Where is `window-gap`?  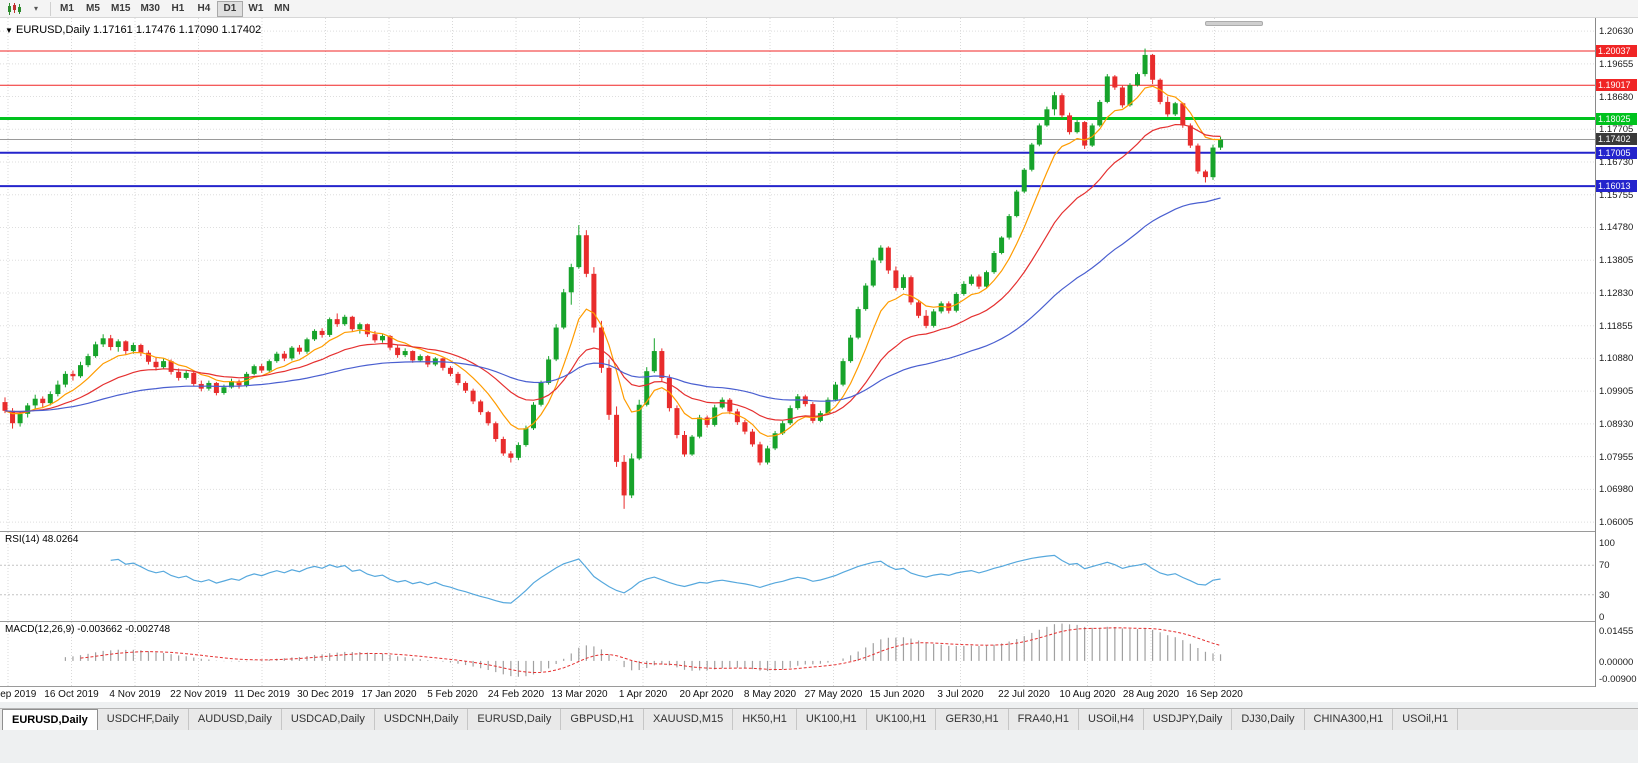
window-gap is located at coordinates (819, 705).